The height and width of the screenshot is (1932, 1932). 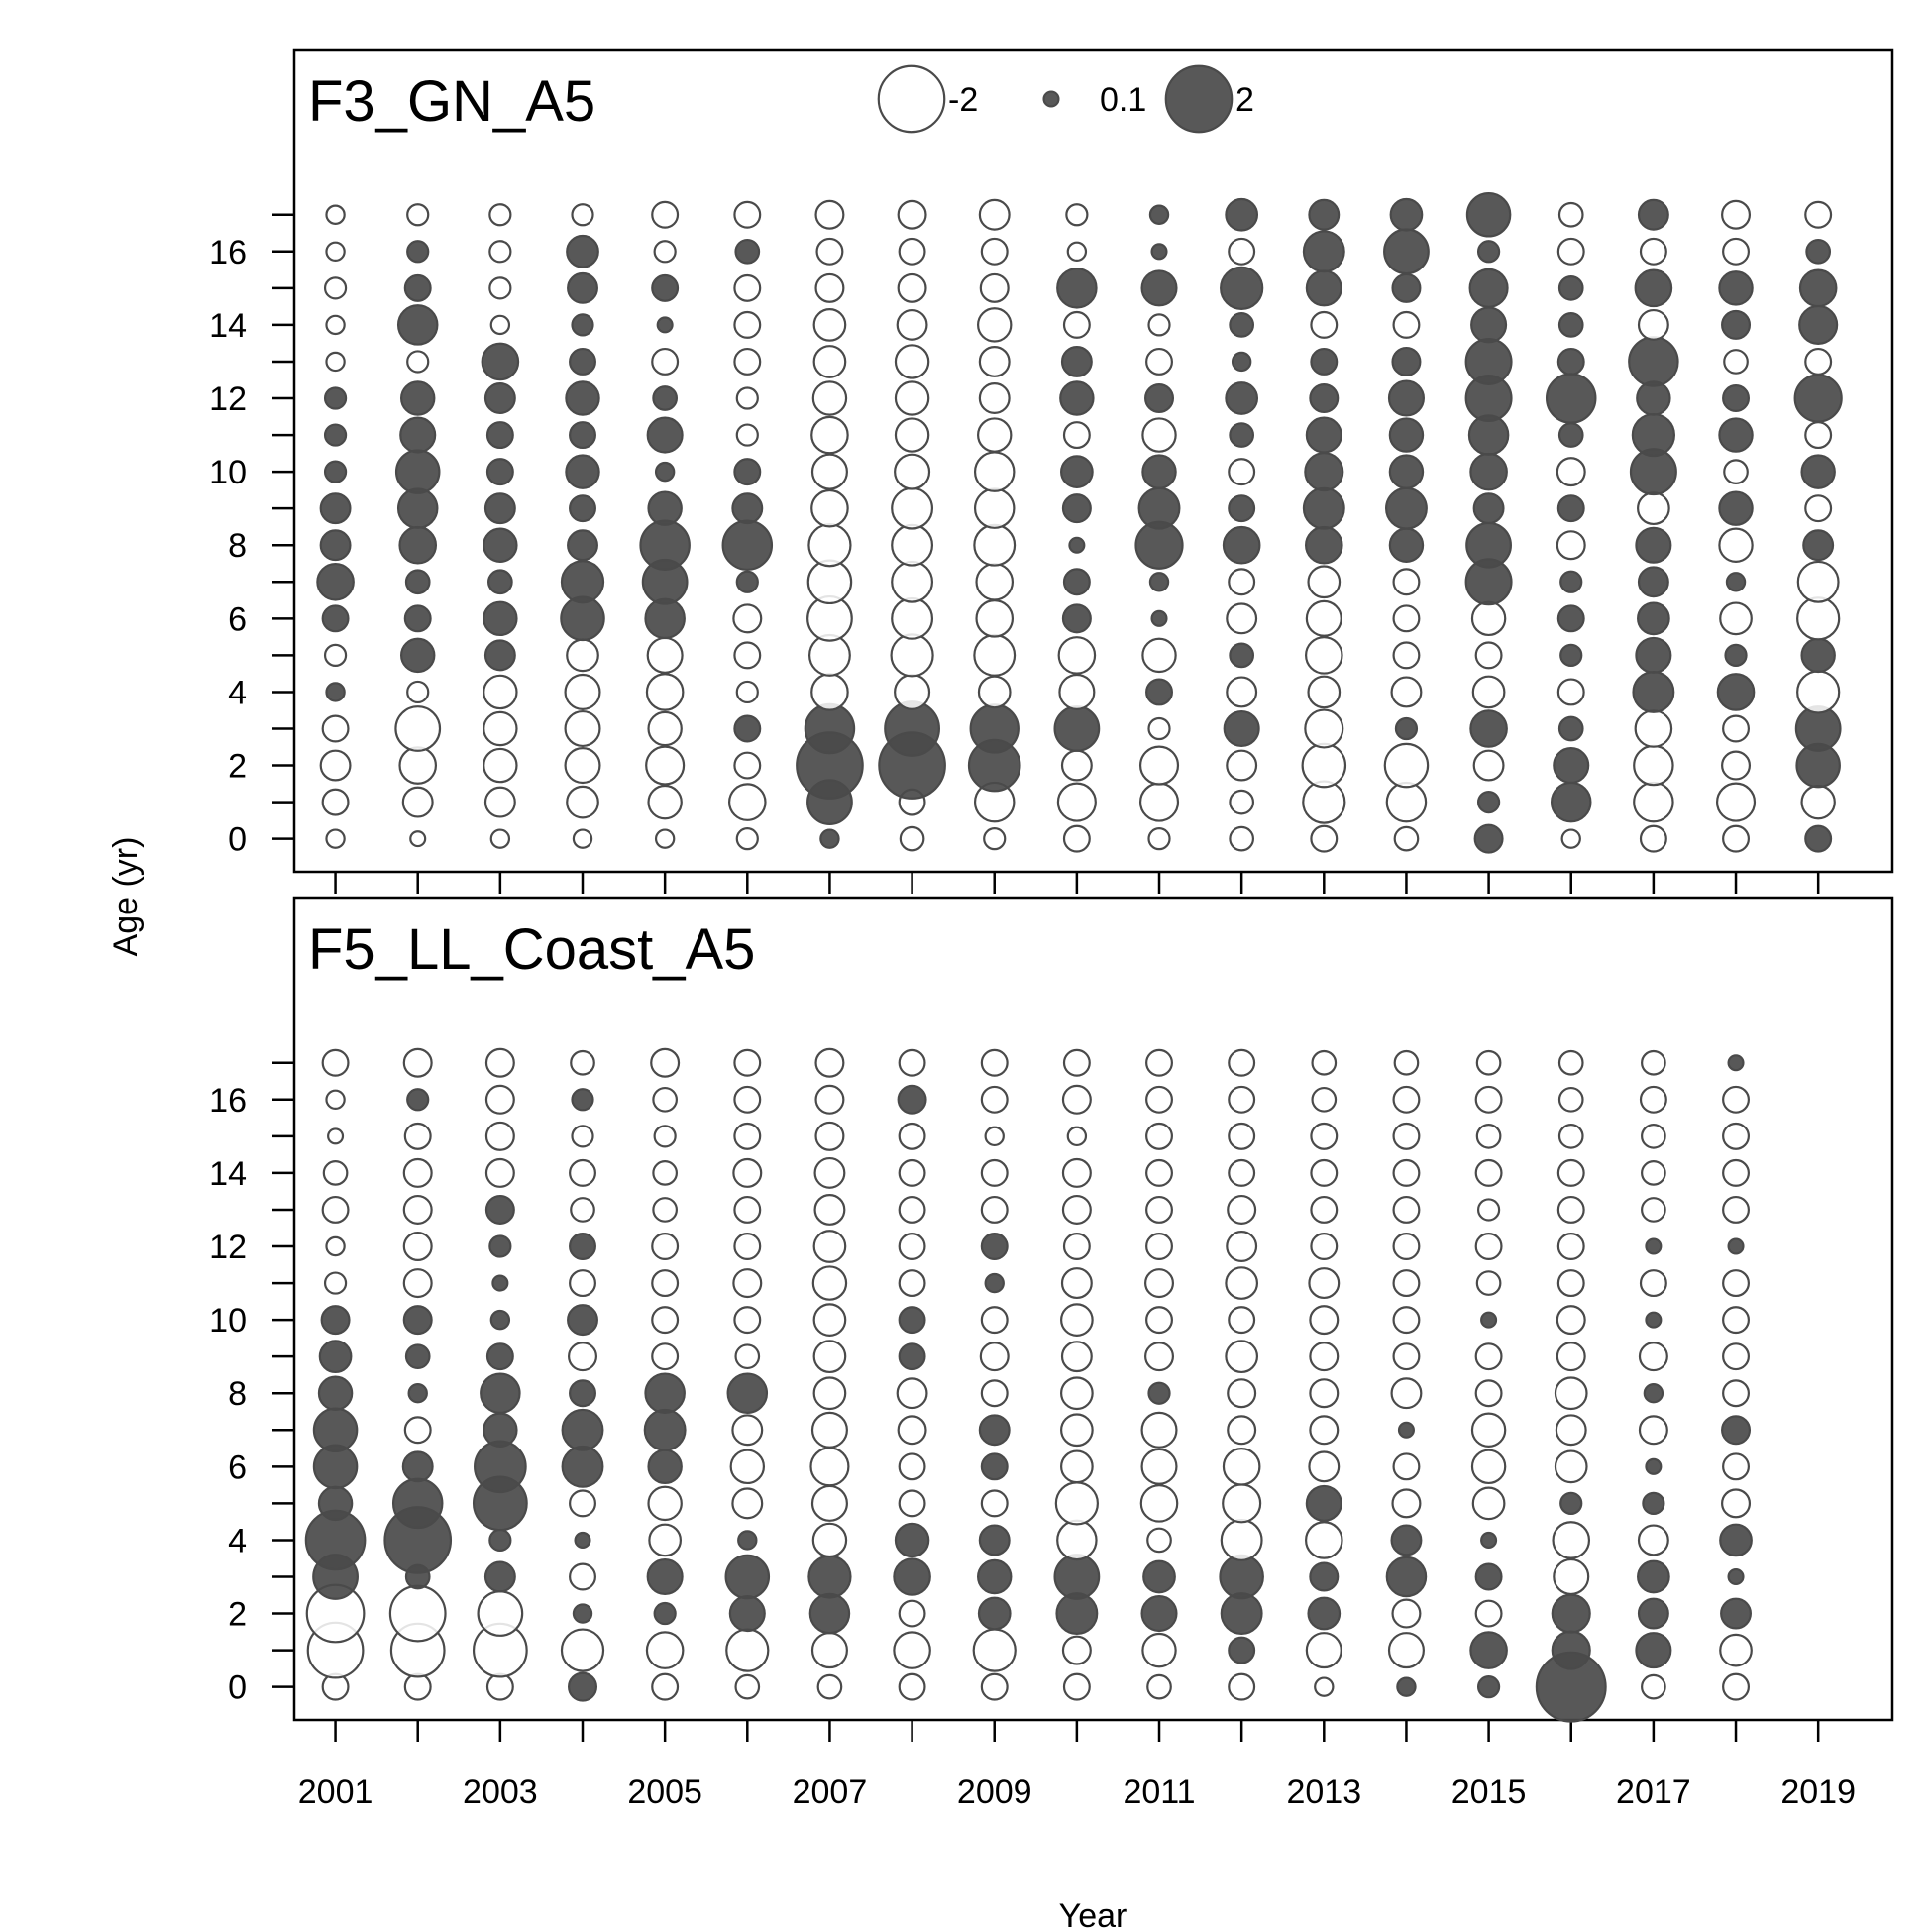 I want to click on x-tick-label: 2007, so click(x=830, y=1792).